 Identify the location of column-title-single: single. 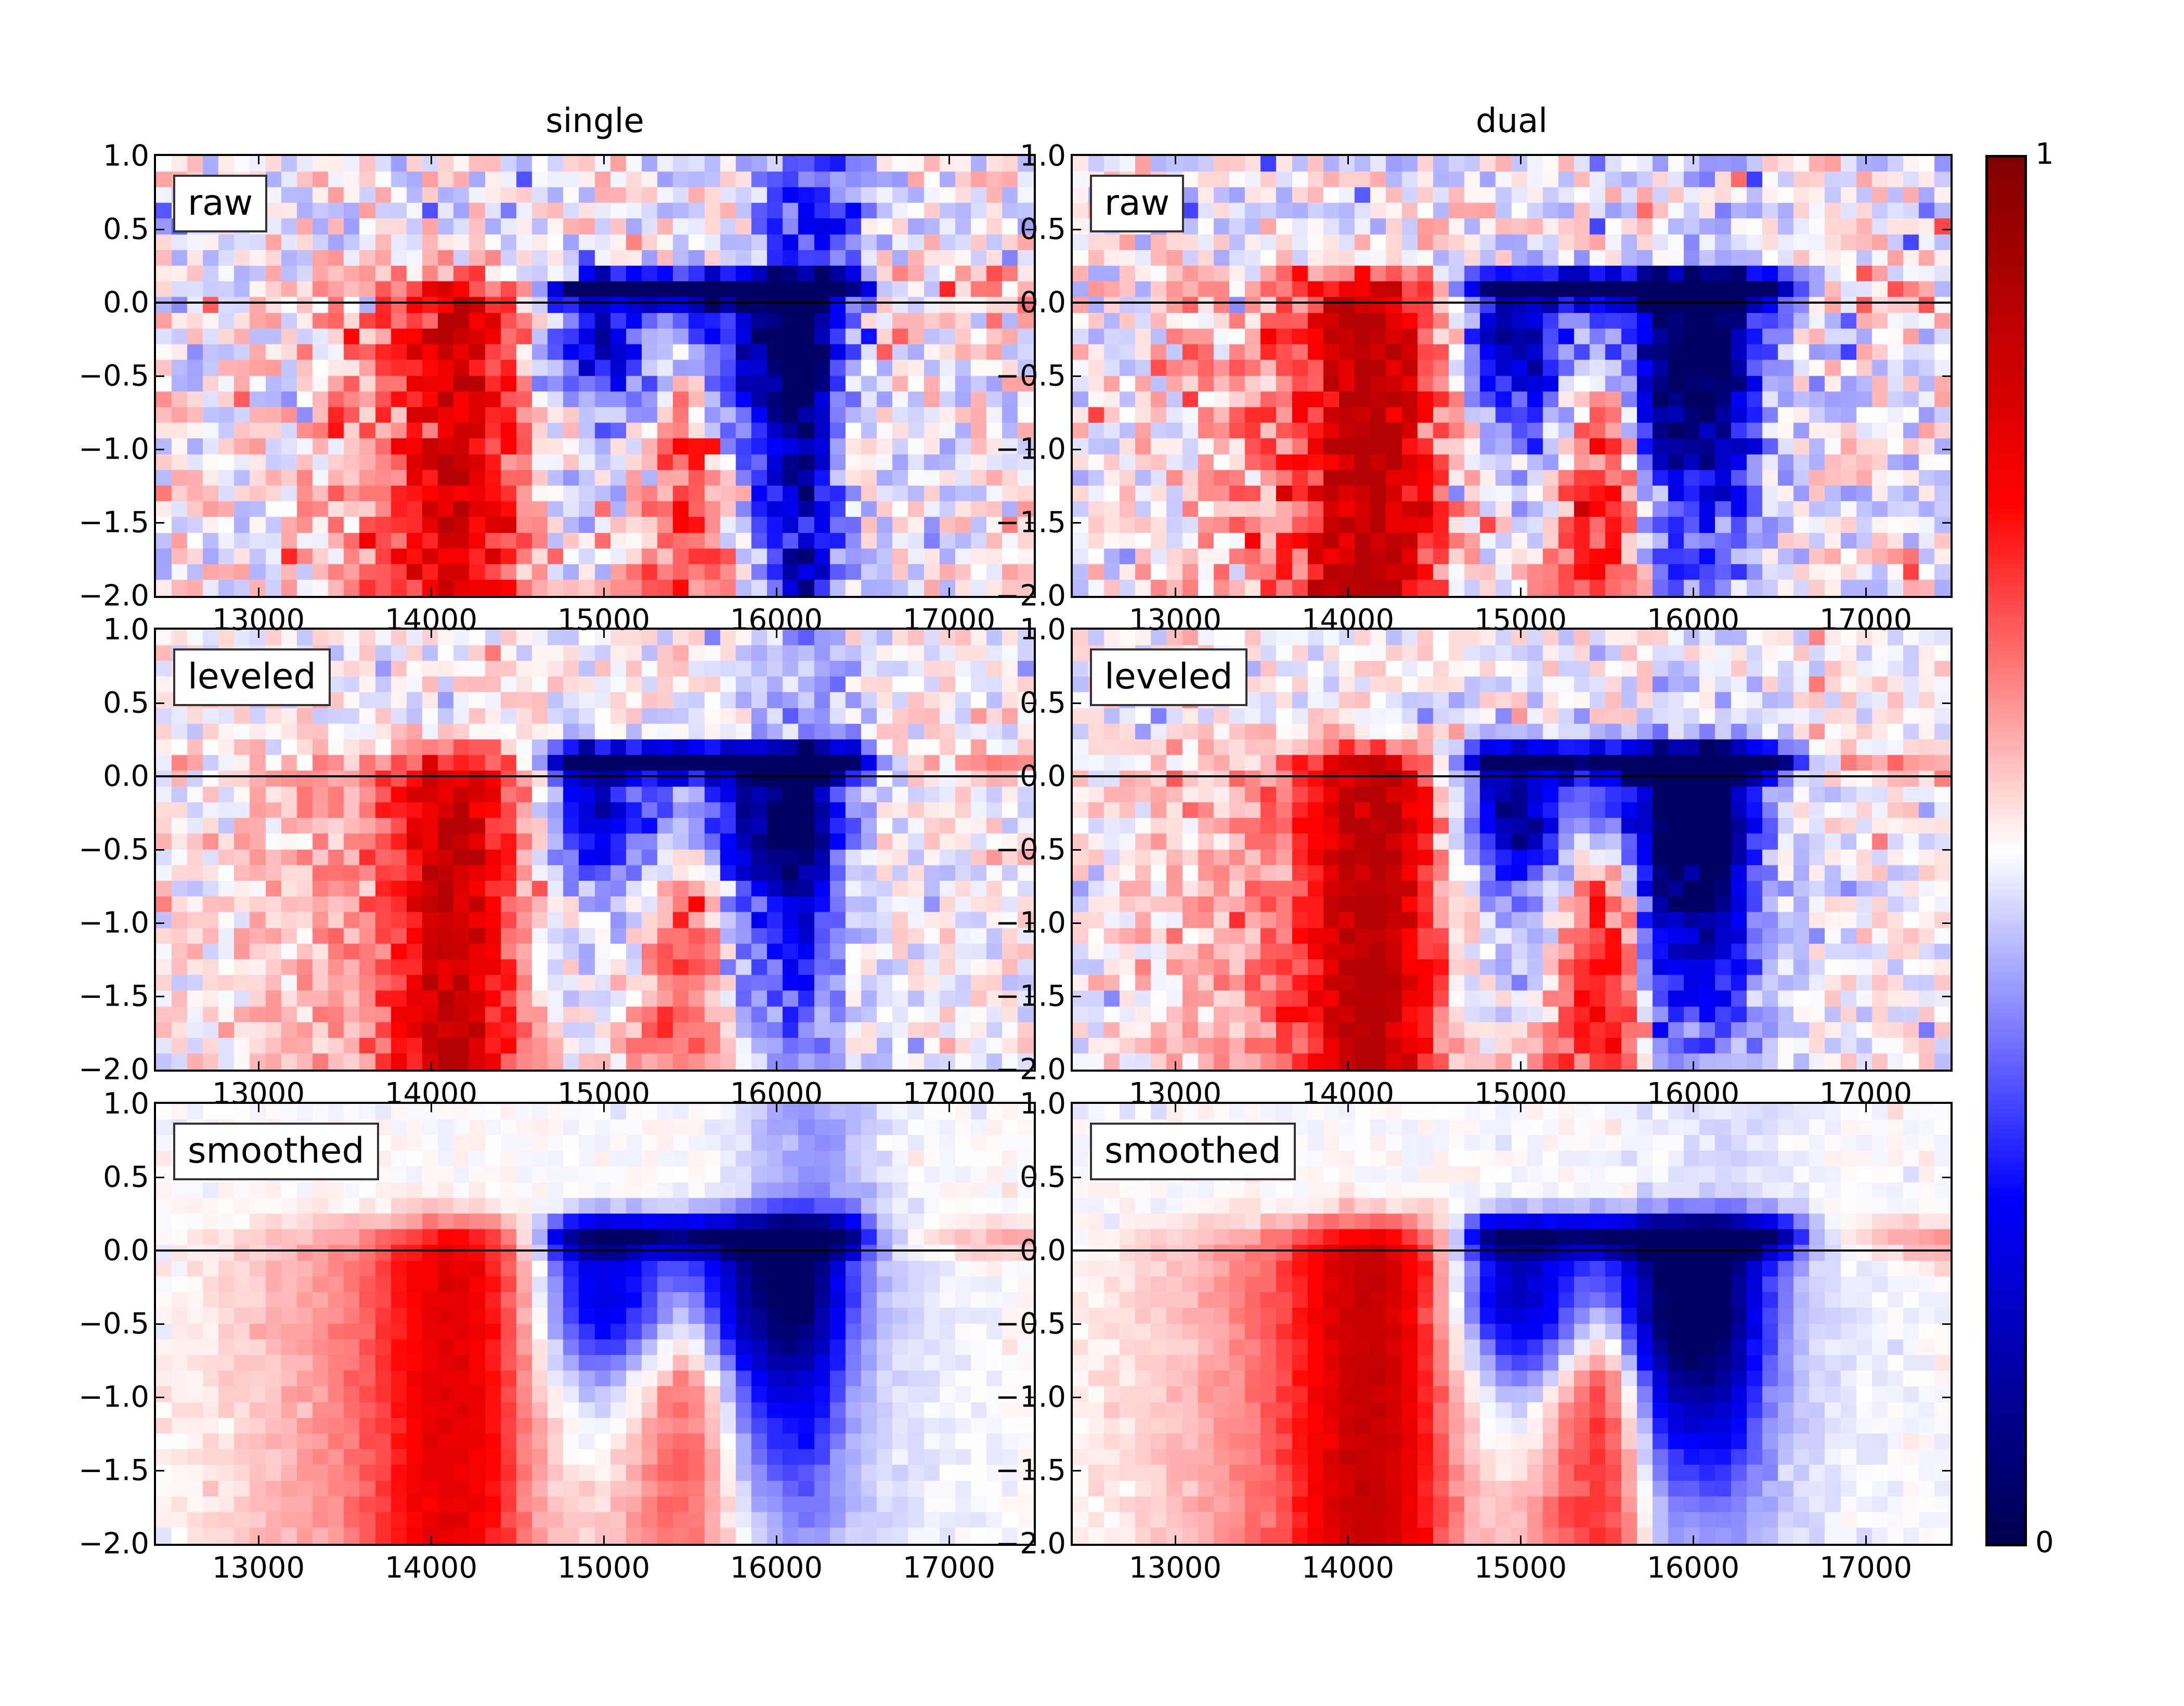
(594, 121).